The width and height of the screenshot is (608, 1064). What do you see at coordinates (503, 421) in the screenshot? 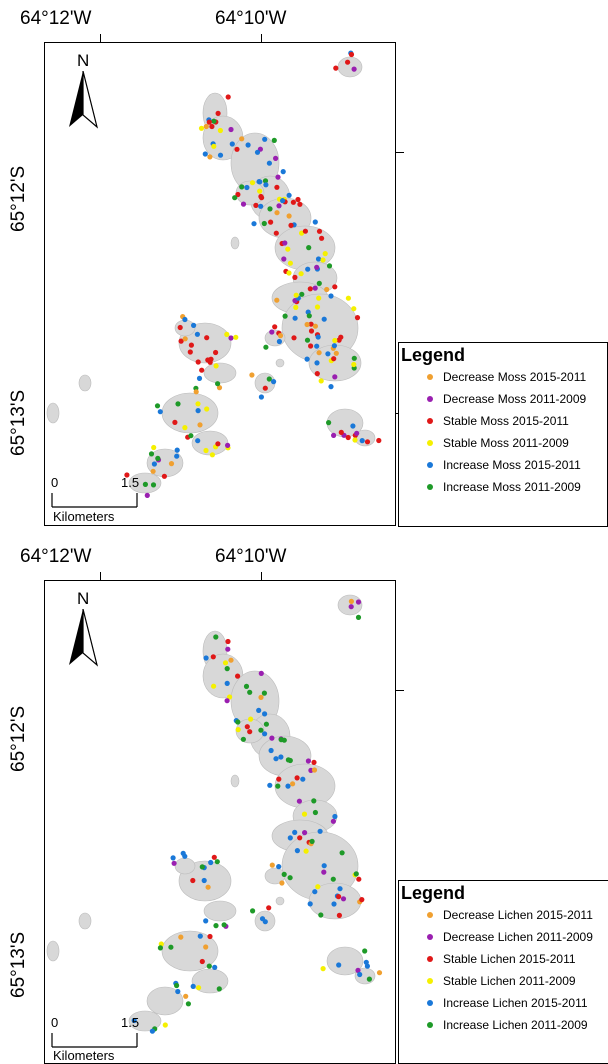
I see `legend-item: Stable Moss 2015-2011` at bounding box center [503, 421].